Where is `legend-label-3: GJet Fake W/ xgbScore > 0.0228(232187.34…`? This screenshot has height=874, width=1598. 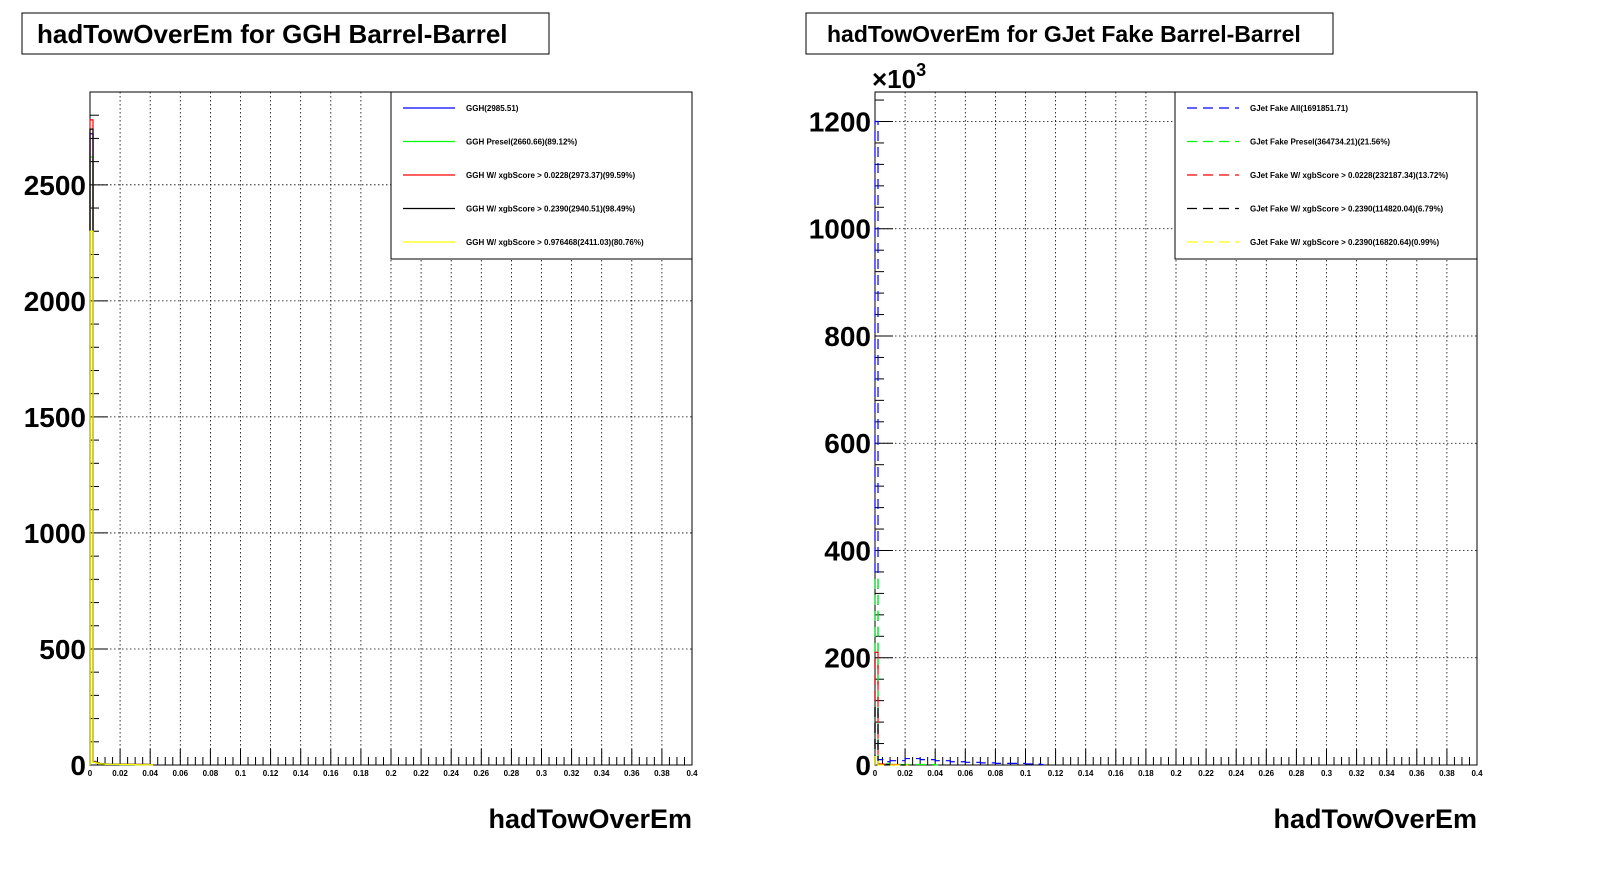
legend-label-3: GJet Fake W/ xgbScore > 0.0228(232187.34… is located at coordinates (1349, 175).